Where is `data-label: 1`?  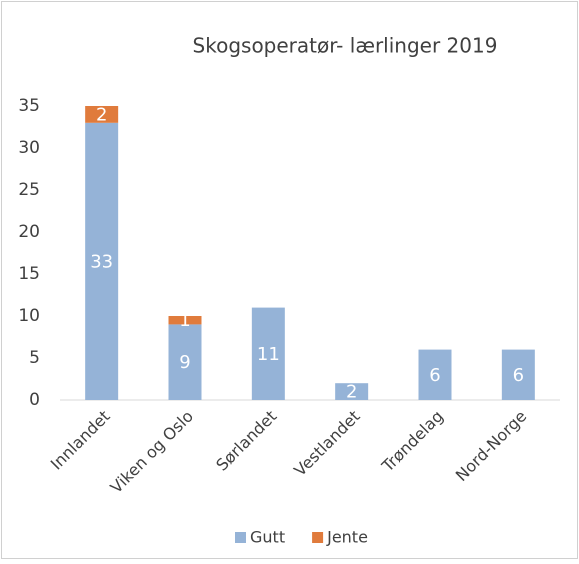 data-label: 1 is located at coordinates (184, 320).